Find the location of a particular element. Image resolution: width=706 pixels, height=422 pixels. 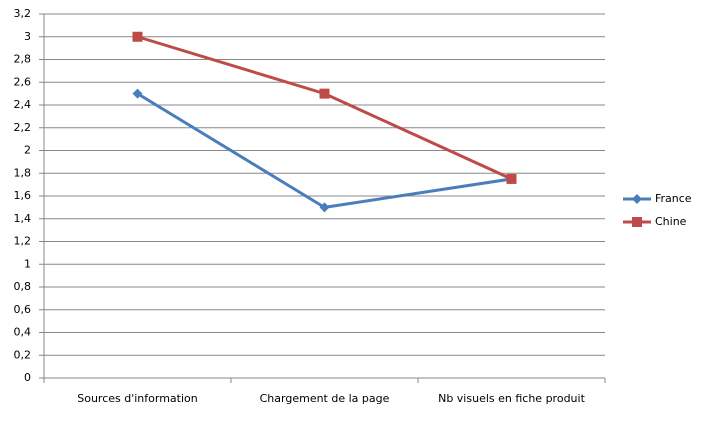

x-tick-label: Chargement de la page is located at coordinates (325, 398).